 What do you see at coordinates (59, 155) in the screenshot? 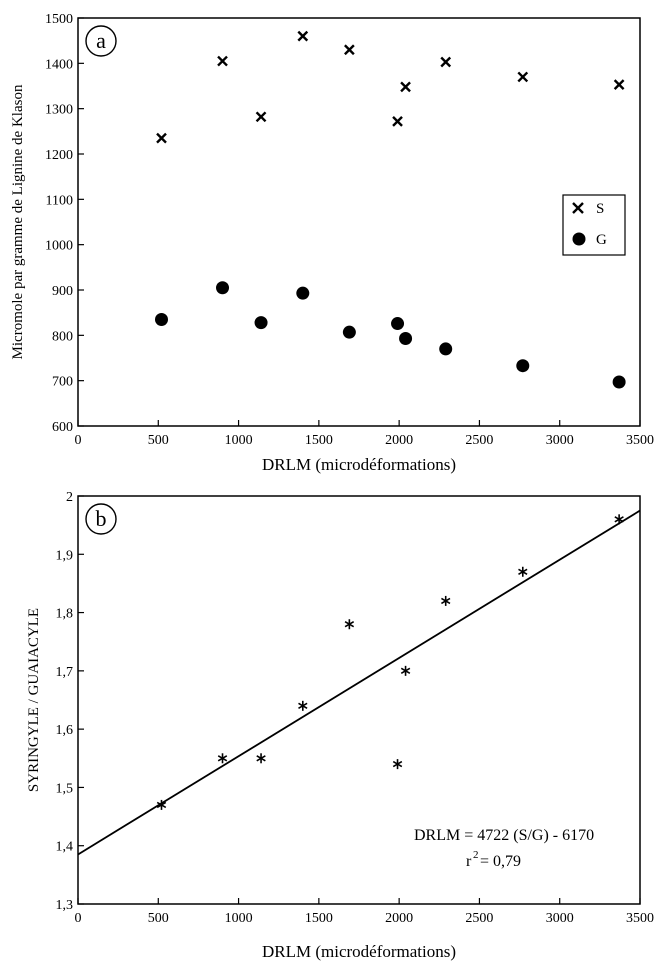
I see `y-tick-label: 1200` at bounding box center [59, 155].